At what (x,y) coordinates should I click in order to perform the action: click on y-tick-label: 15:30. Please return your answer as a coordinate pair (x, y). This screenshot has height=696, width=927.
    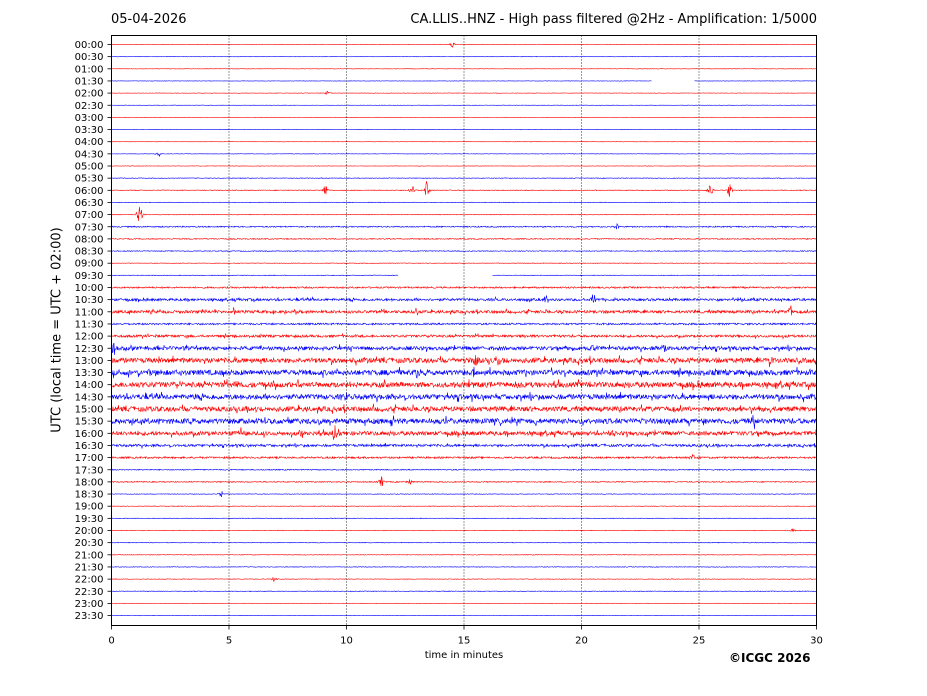
    Looking at the image, I should click on (89, 422).